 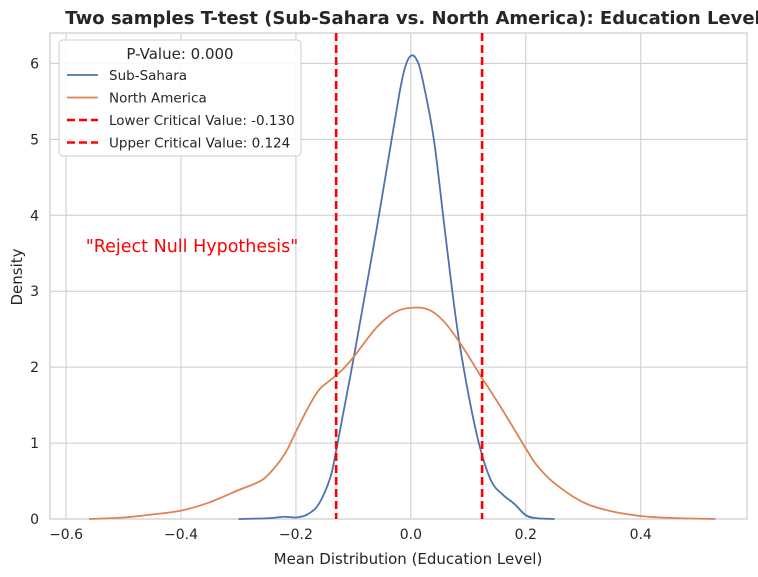 I want to click on y-ticks: 0 1 2 3 4 5 6, so click(x=34, y=292).